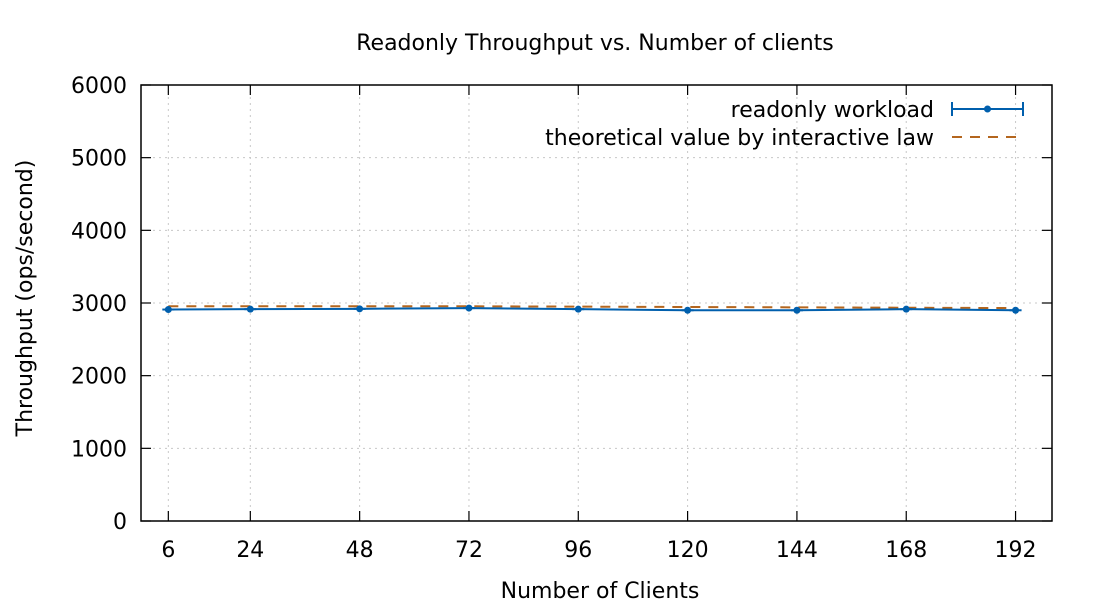 This screenshot has height=610, width=1098. I want to click on legend-label-readonly: readonly workload, so click(832, 110).